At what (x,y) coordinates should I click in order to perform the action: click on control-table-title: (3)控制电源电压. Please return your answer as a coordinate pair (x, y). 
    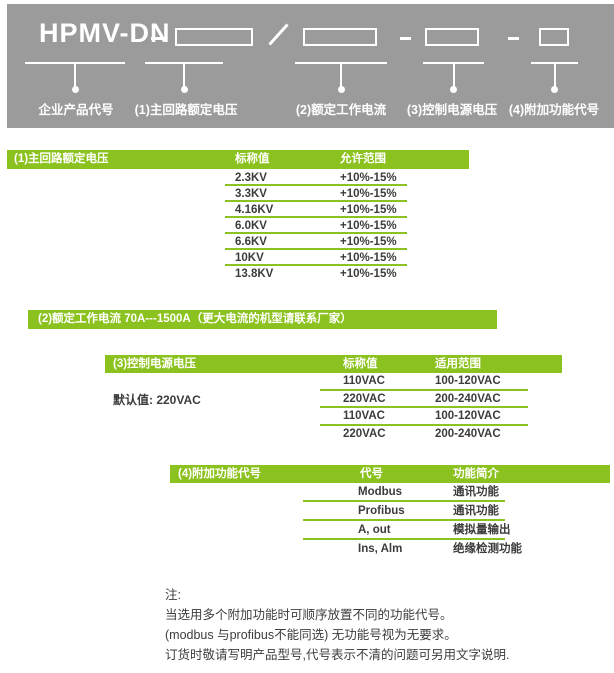
    Looking at the image, I should click on (155, 364).